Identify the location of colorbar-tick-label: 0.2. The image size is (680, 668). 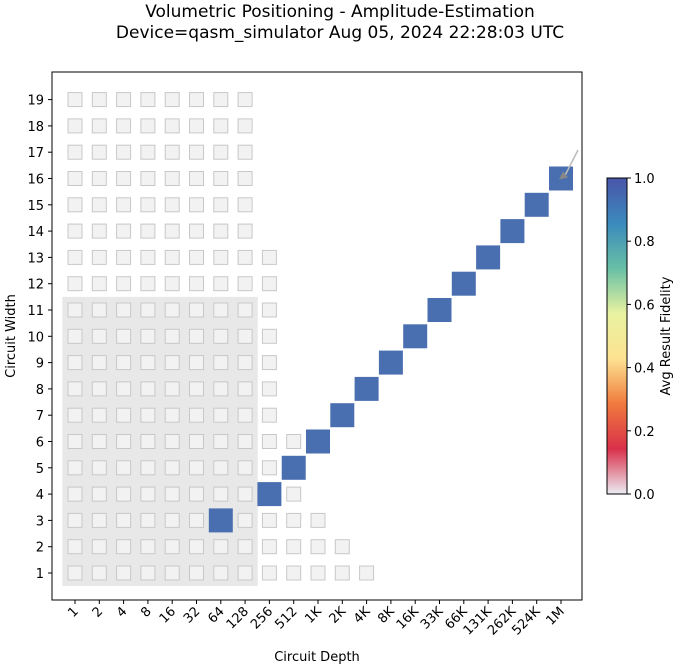
(644, 432).